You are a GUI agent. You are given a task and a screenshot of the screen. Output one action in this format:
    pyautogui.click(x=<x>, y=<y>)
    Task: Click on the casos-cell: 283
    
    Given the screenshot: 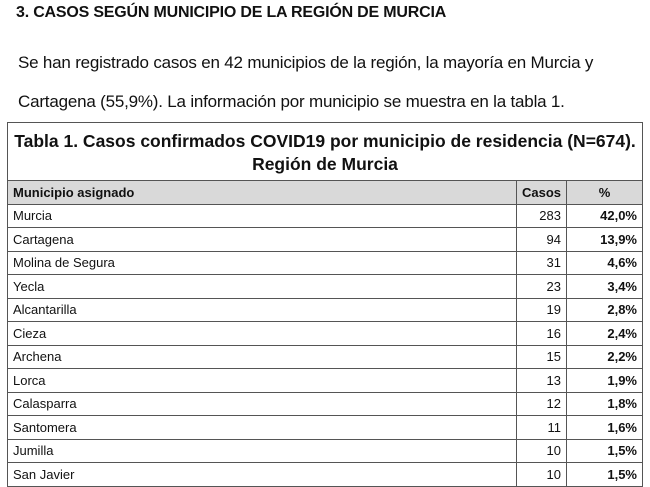 What is the action you would take?
    pyautogui.click(x=541, y=215)
    